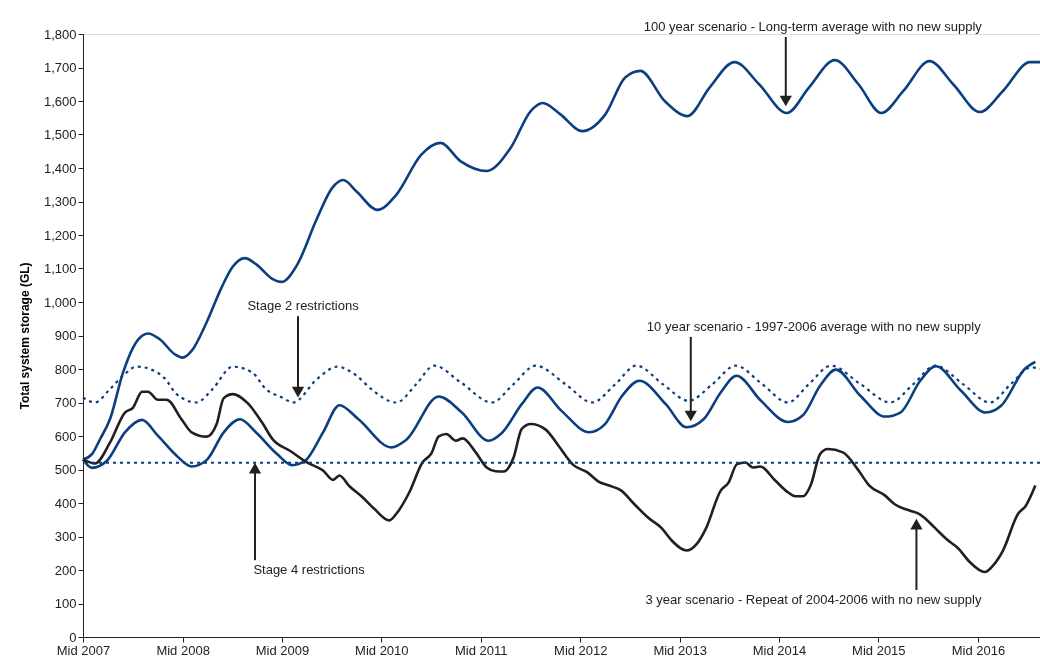  I want to click on y-axis-title: Total system storage (GL), so click(24, 336).